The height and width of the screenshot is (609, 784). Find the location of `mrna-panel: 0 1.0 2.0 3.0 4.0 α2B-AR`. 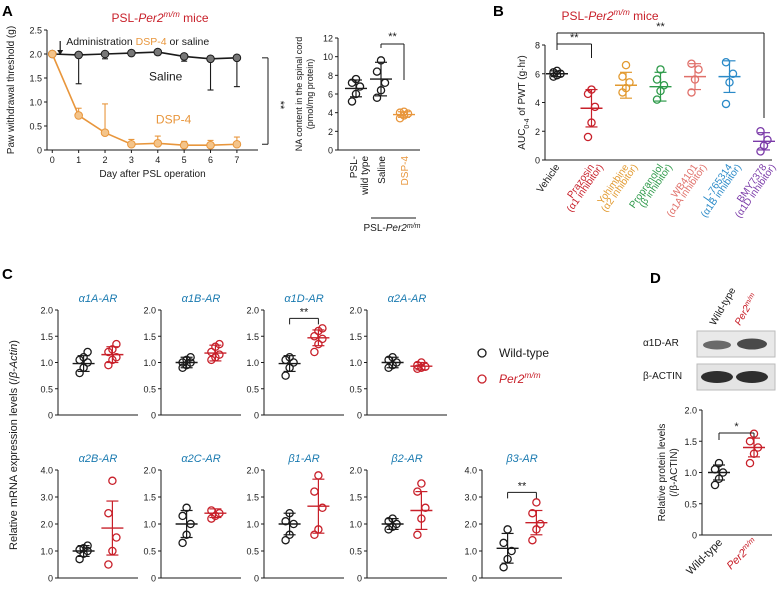

mrna-panel: 0 1.0 2.0 3.0 4.0 α2B-AR is located at coordinates (89, 518).